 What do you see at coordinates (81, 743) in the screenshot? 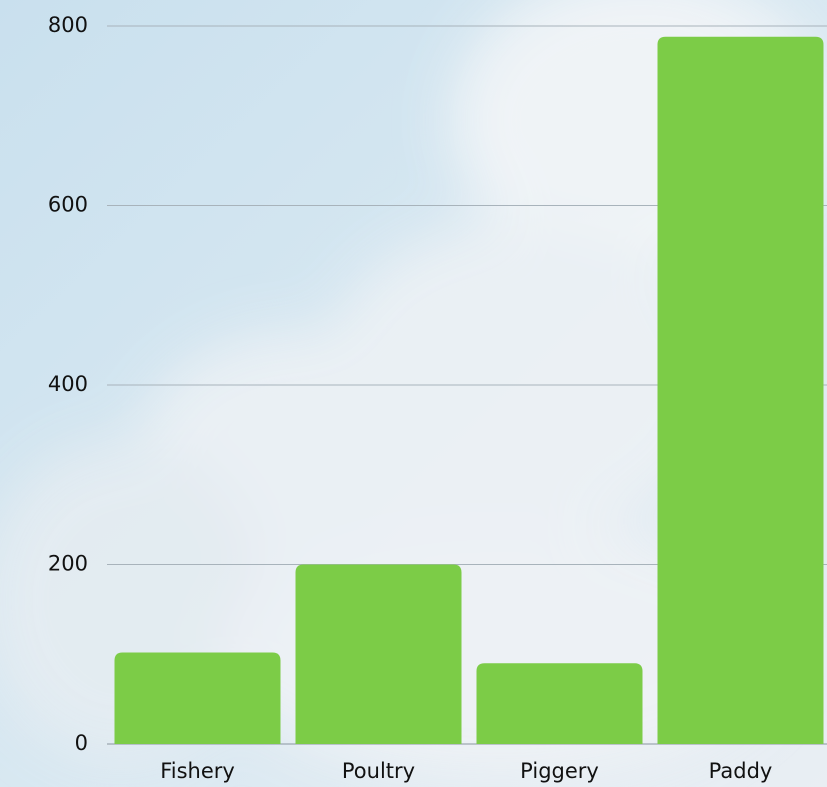
I see `y-tick-label: 0` at bounding box center [81, 743].